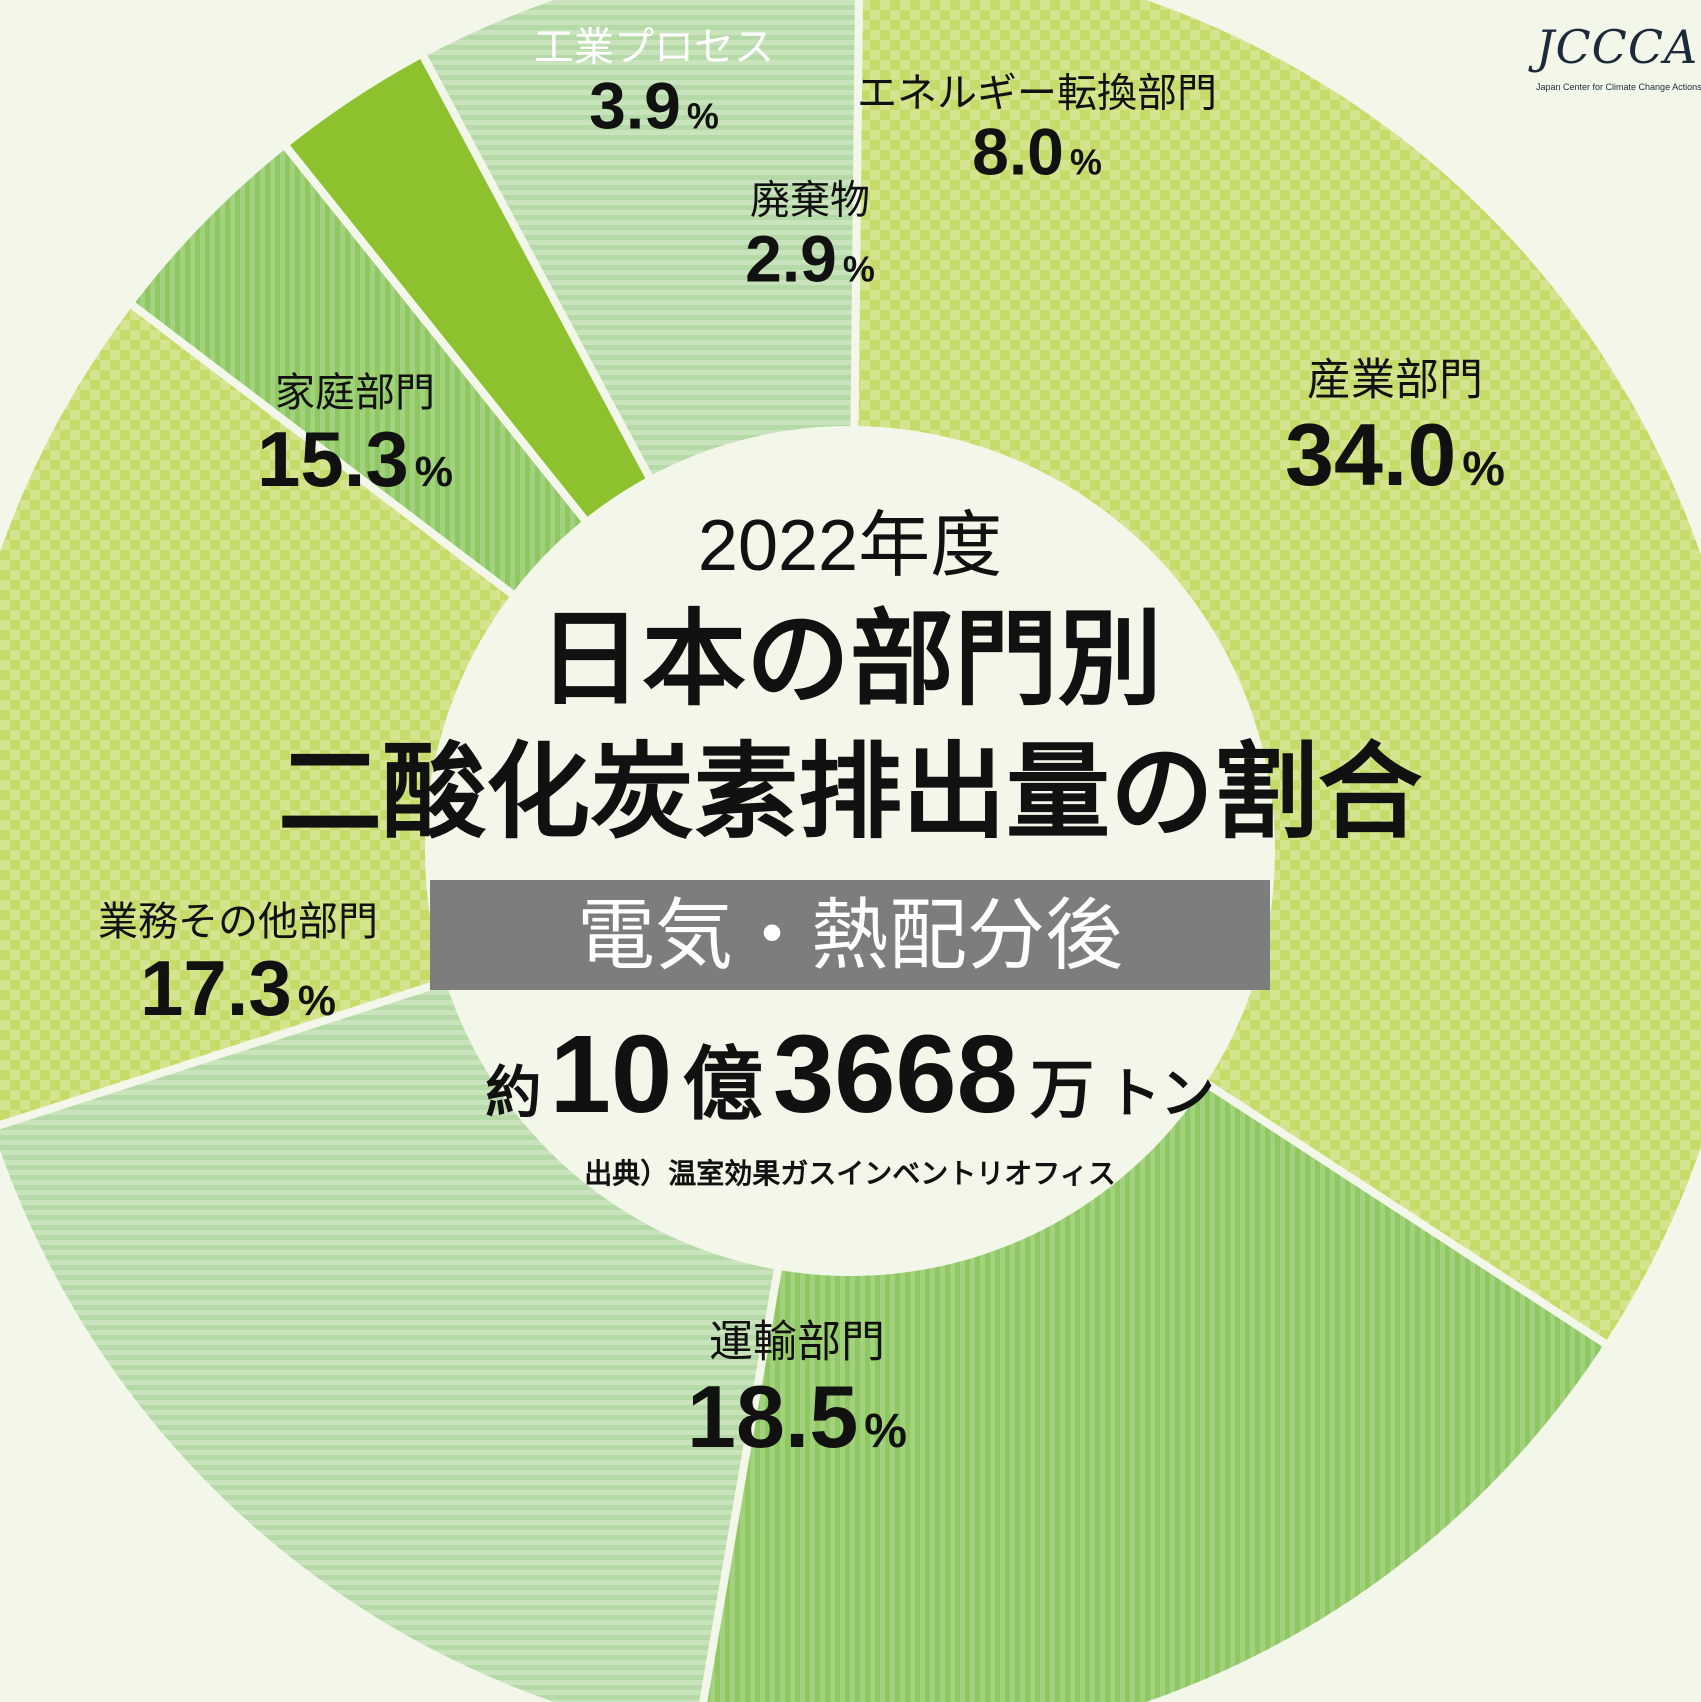 This screenshot has width=1701, height=1702. I want to click on slice-value-number-3: 15.3, so click(333, 459).